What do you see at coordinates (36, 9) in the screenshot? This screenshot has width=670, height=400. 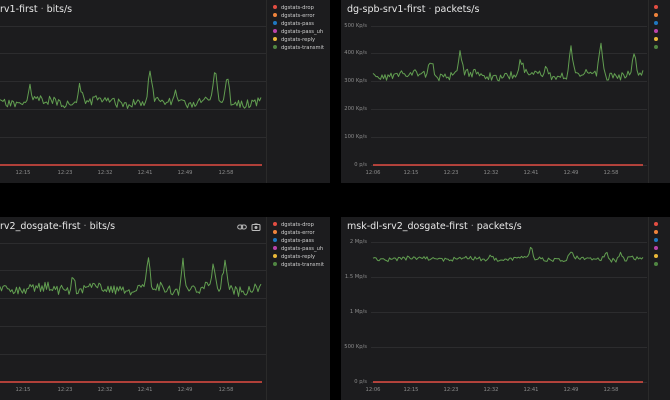 I see `panel-title: rv1-first · bits/s` at bounding box center [36, 9].